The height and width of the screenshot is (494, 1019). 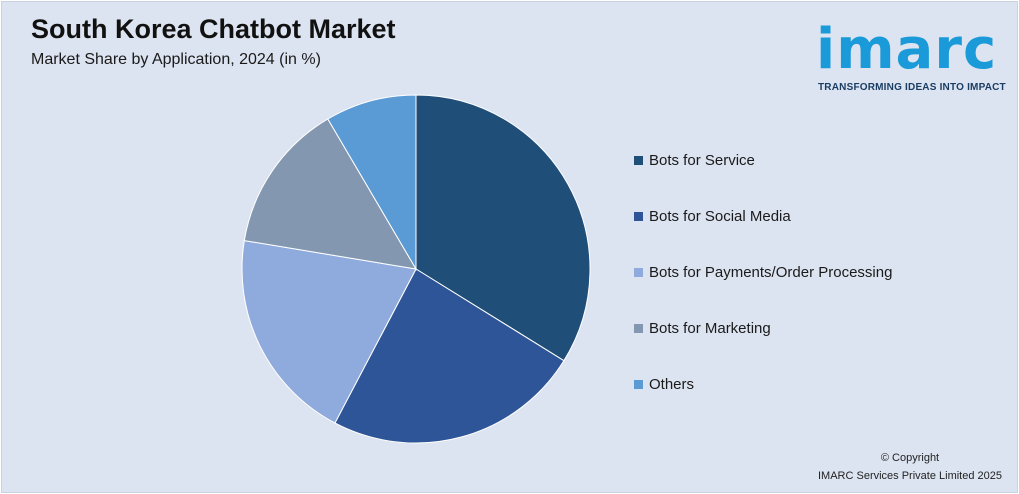 What do you see at coordinates (213, 29) in the screenshot?
I see `chart-title: South Korea Chatbot Market` at bounding box center [213, 29].